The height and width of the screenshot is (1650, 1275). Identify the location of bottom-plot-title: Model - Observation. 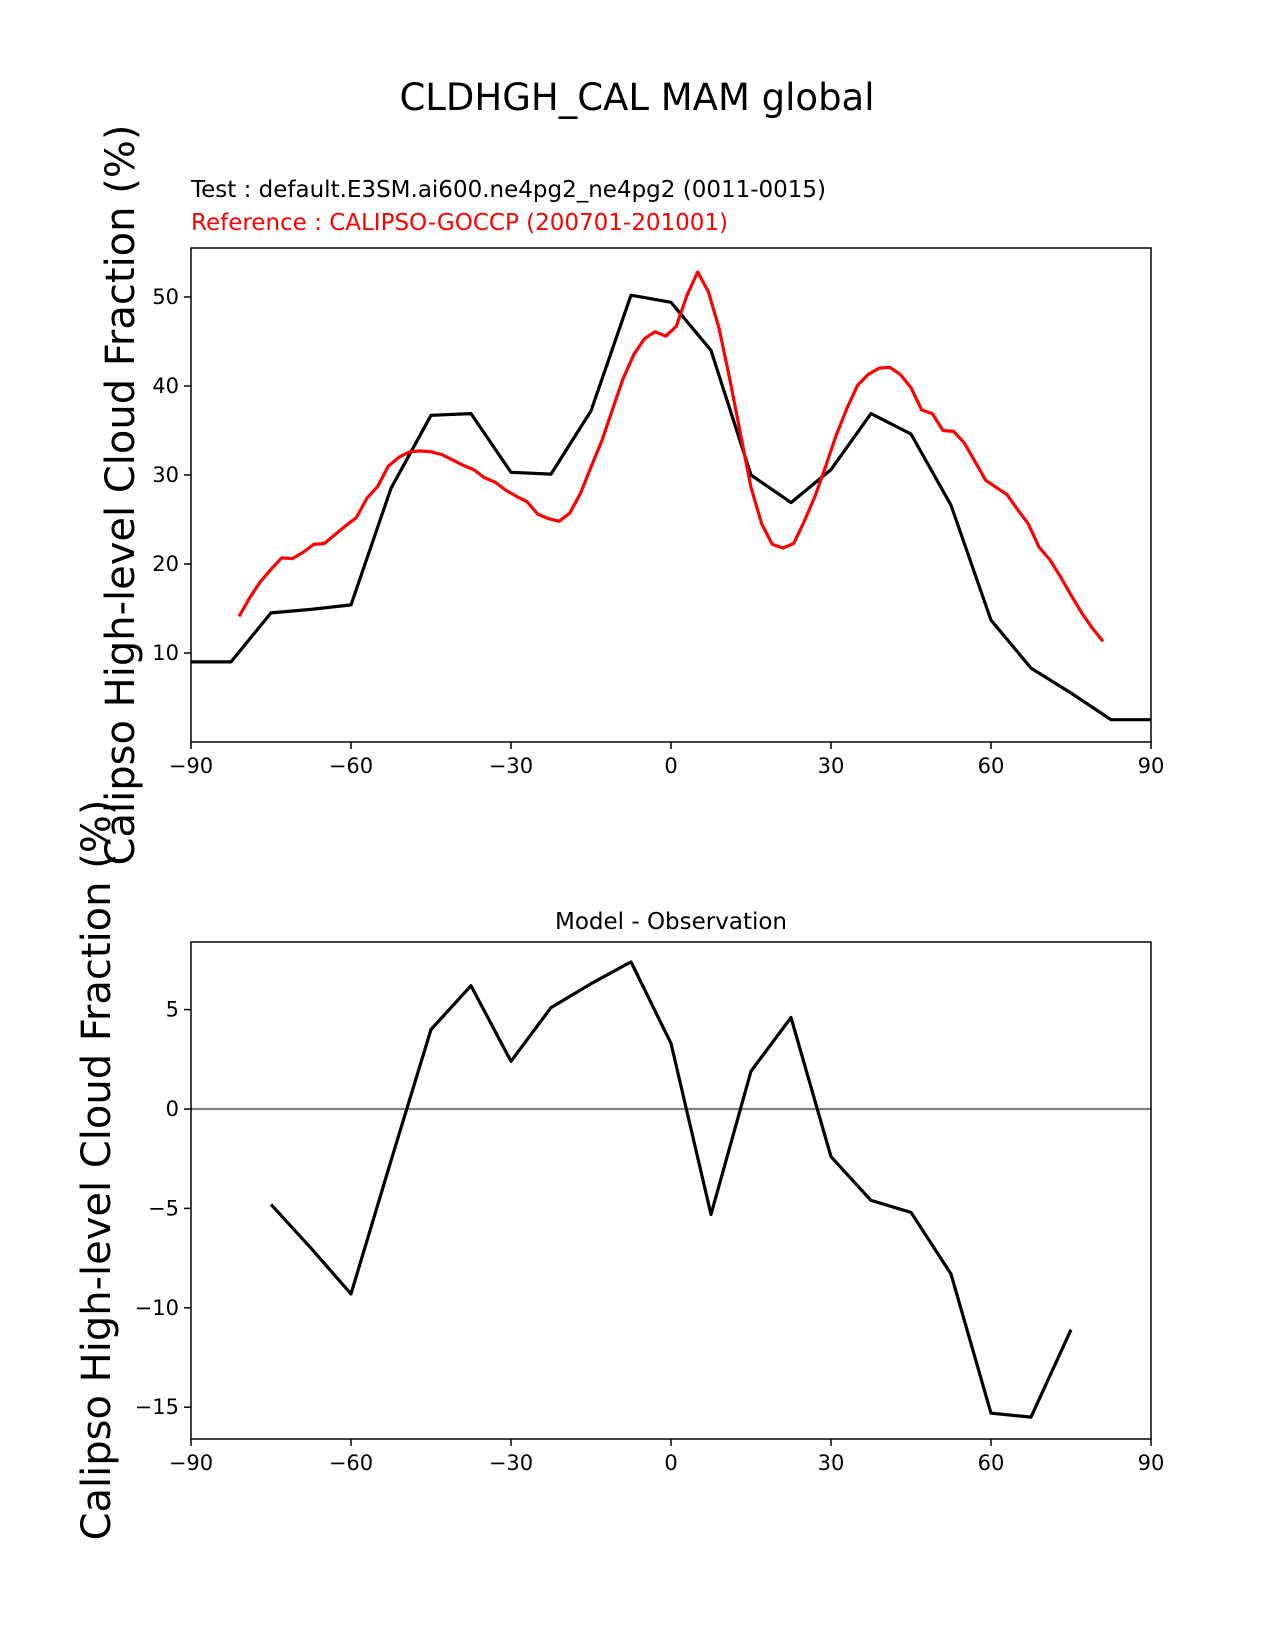
(671, 922).